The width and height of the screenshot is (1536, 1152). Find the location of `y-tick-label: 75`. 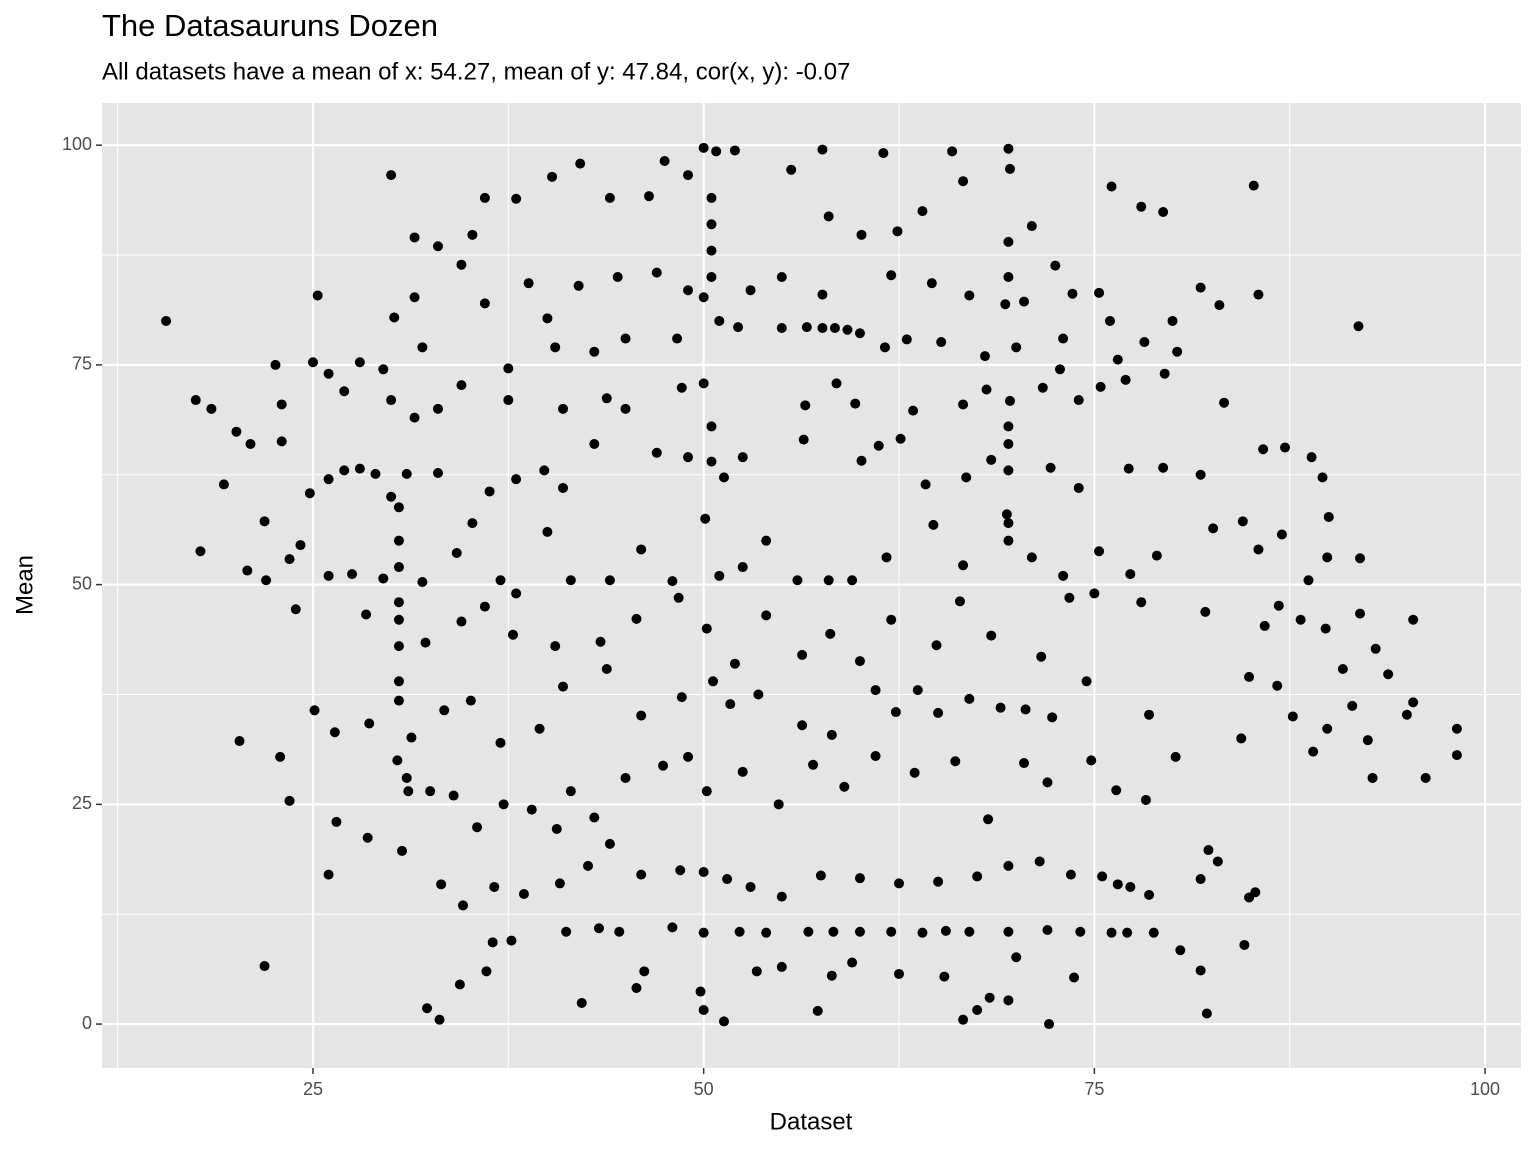

y-tick-label: 75 is located at coordinates (82, 364).